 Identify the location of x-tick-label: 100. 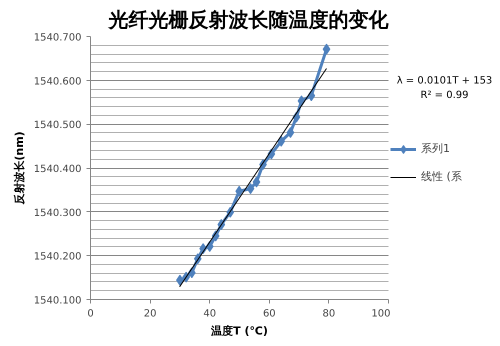
(381, 314).